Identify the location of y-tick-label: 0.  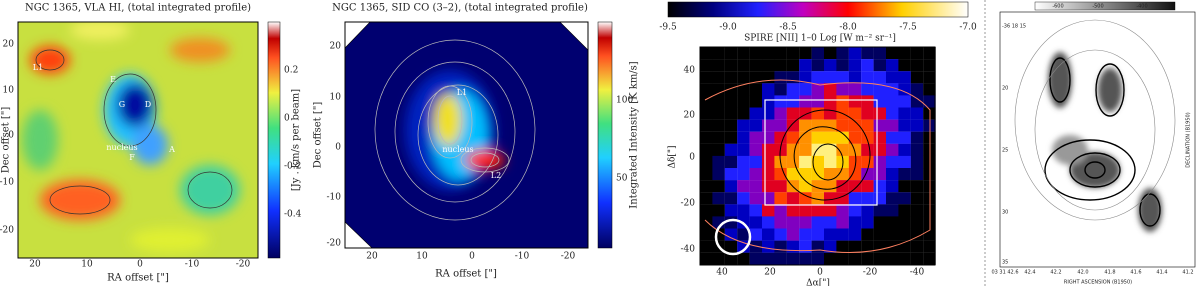
(338, 148).